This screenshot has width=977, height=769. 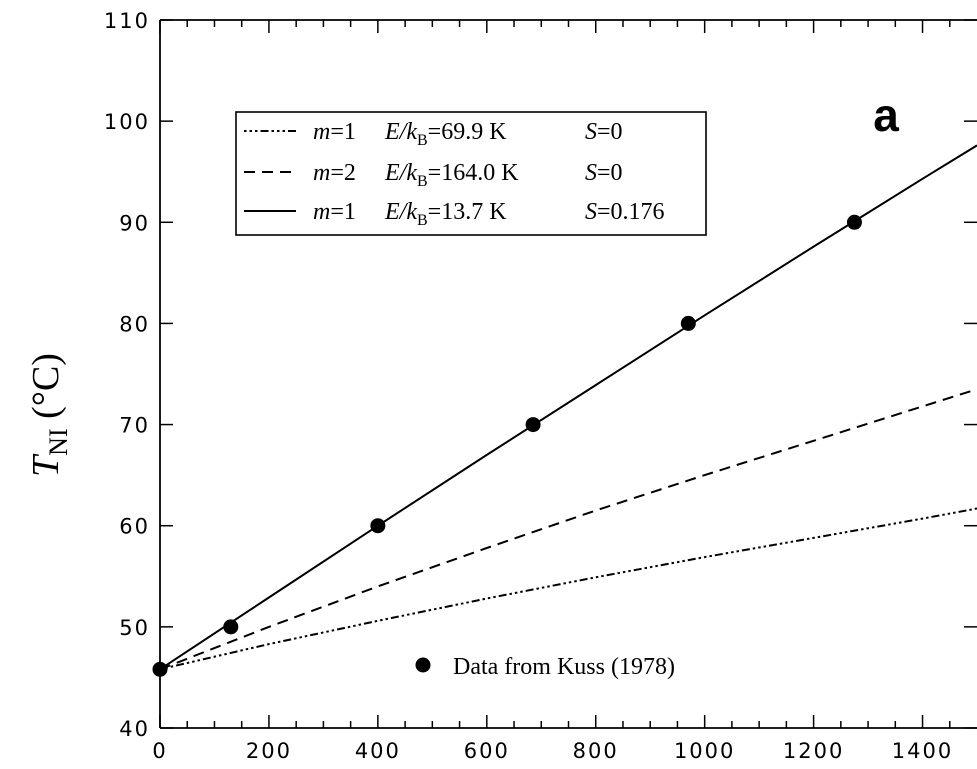 What do you see at coordinates (704, 751) in the screenshot?
I see `x-tick-label: 1000` at bounding box center [704, 751].